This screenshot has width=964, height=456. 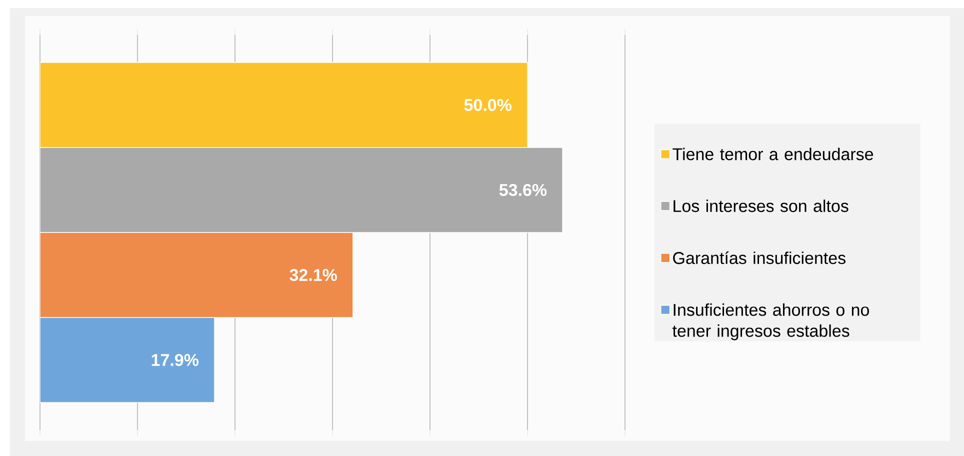 I want to click on data-label: 32.1%, so click(x=313, y=275).